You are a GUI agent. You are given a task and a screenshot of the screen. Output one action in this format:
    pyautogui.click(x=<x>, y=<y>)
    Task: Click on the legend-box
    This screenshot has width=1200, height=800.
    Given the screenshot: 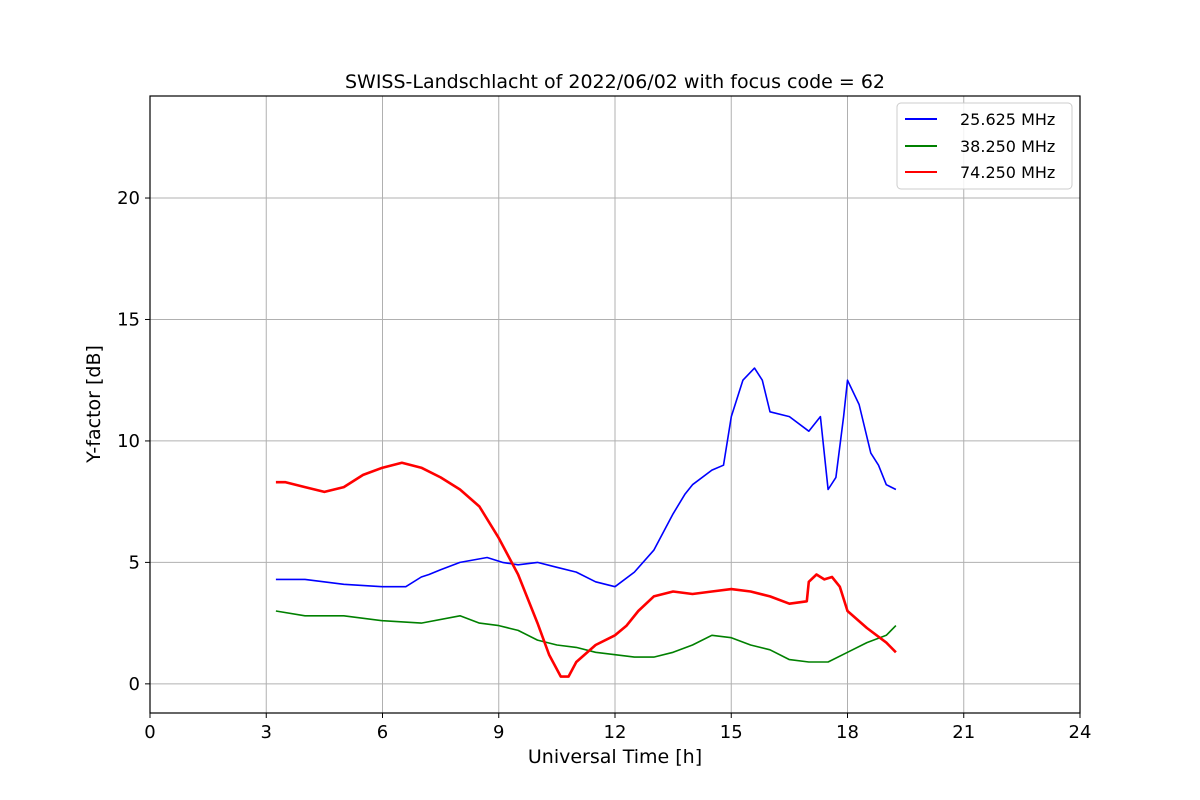 What is the action you would take?
    pyautogui.click(x=984, y=146)
    